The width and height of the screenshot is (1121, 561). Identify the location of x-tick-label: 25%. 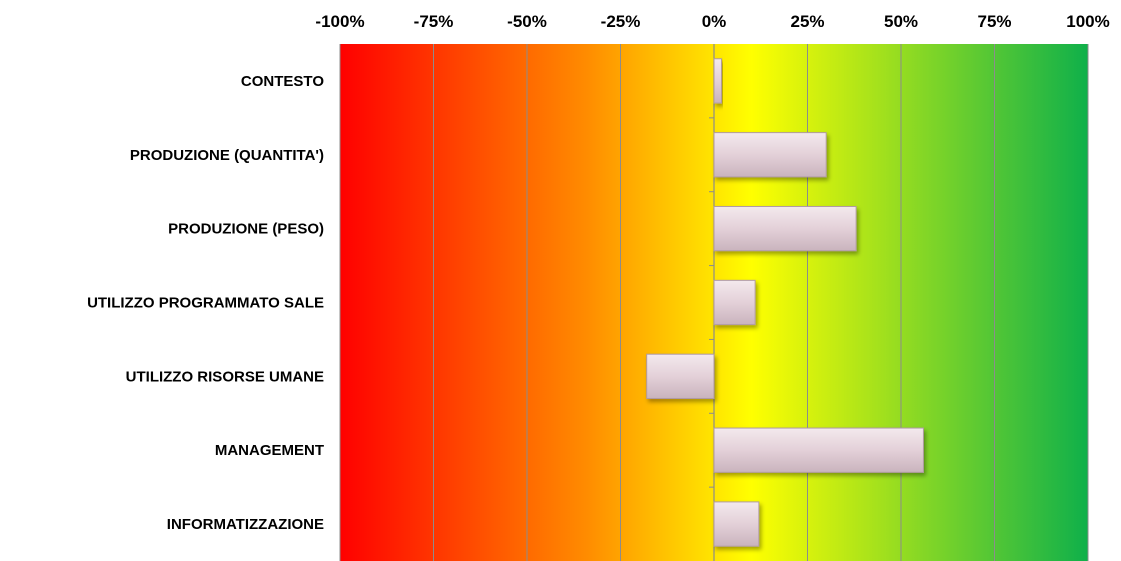
(807, 21).